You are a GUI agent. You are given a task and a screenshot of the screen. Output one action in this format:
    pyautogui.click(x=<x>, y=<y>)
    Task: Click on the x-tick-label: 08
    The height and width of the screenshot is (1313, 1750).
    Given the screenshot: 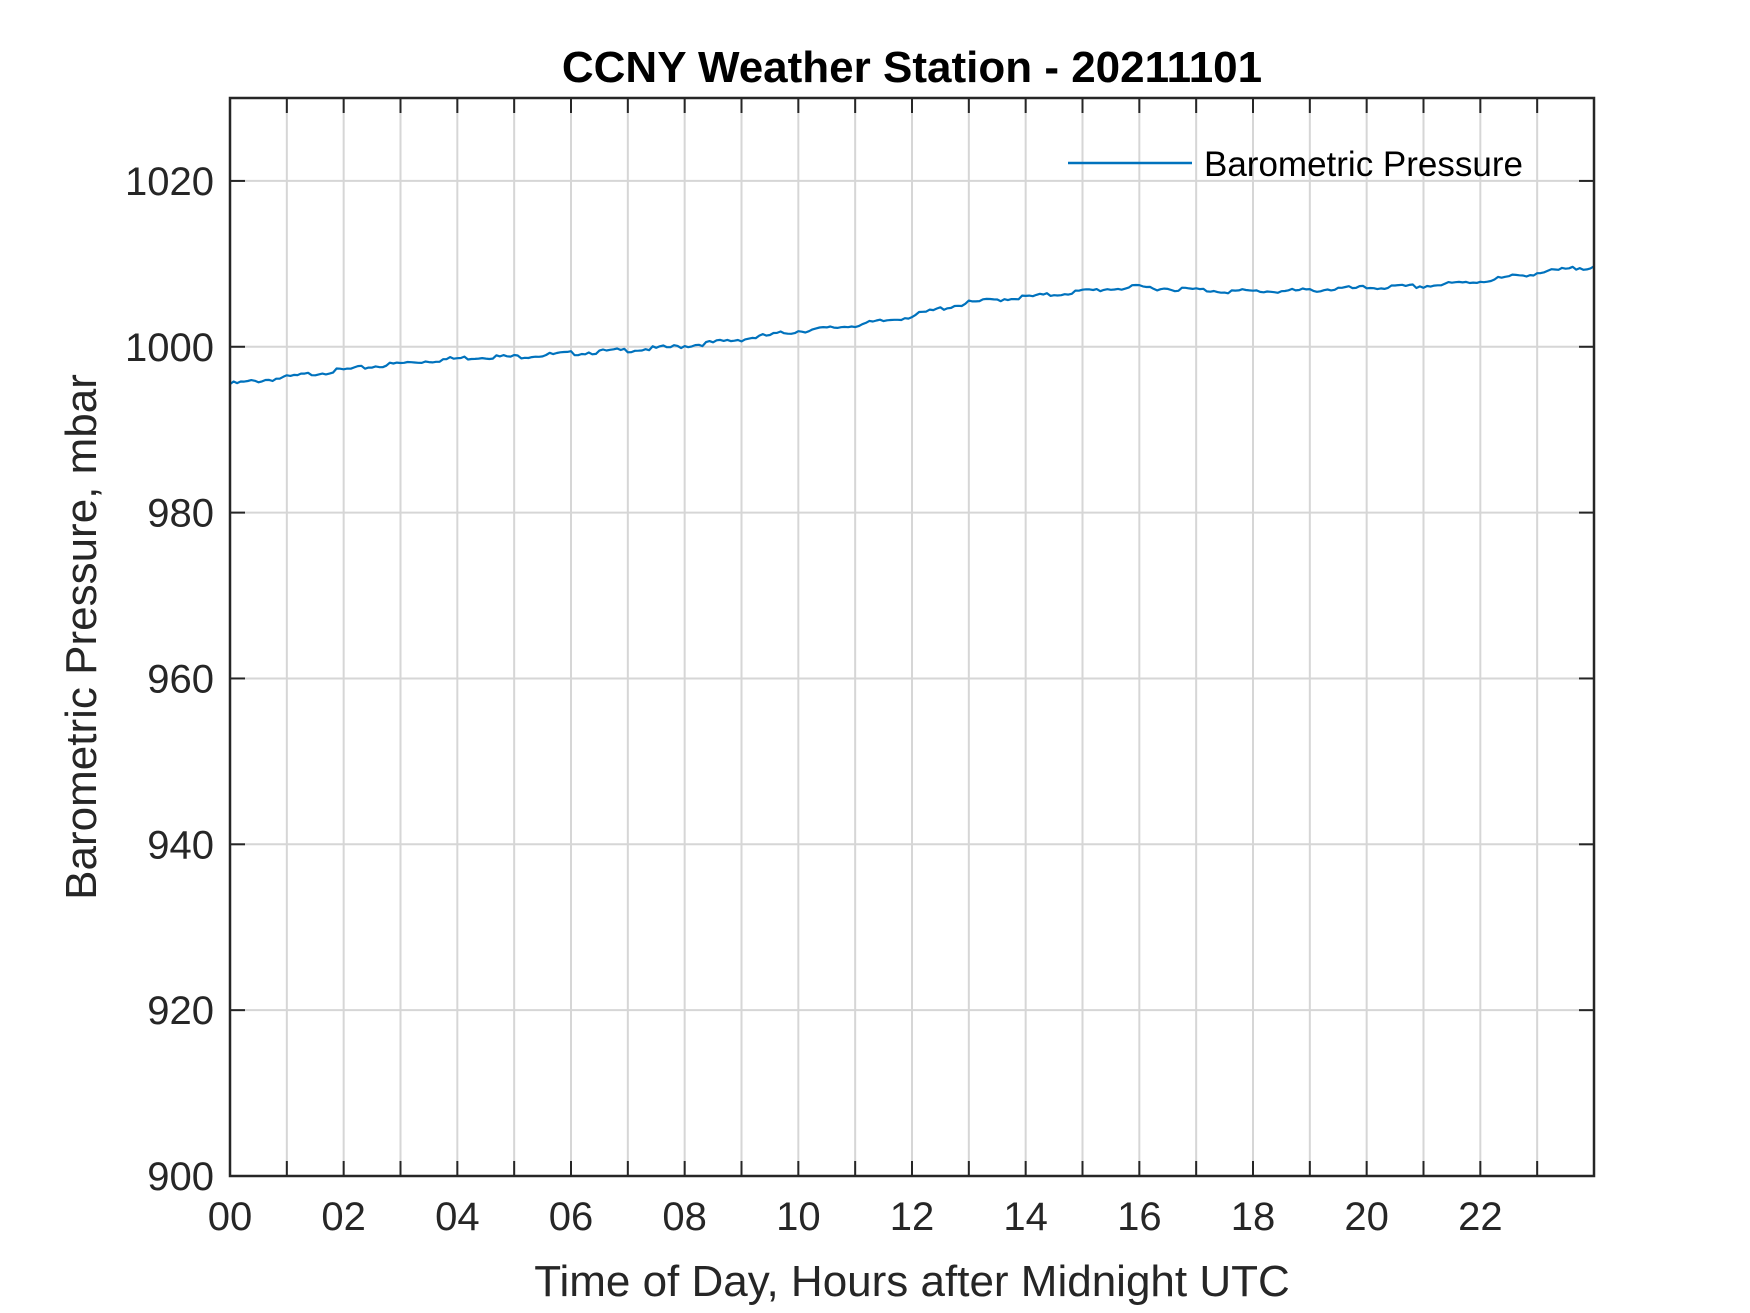 What is the action you would take?
    pyautogui.click(x=684, y=1217)
    